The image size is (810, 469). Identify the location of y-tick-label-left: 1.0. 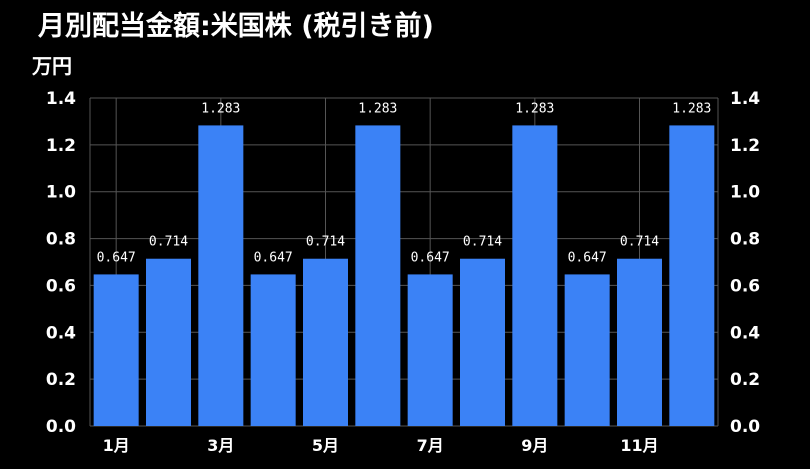
(61, 193).